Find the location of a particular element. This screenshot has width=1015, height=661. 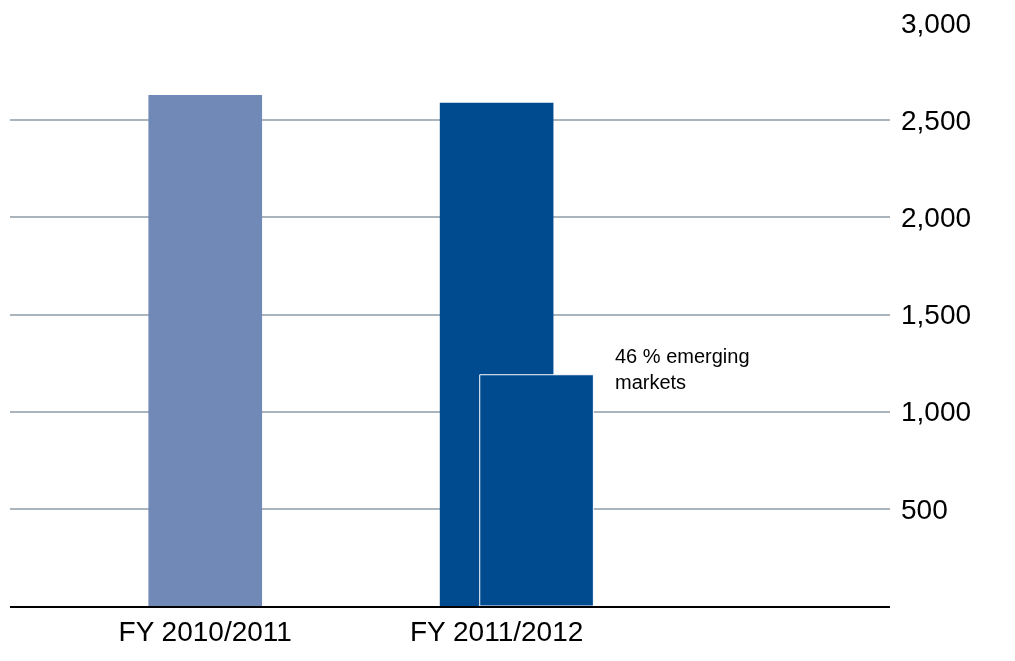

y-tick-label: 500 is located at coordinates (924, 509).